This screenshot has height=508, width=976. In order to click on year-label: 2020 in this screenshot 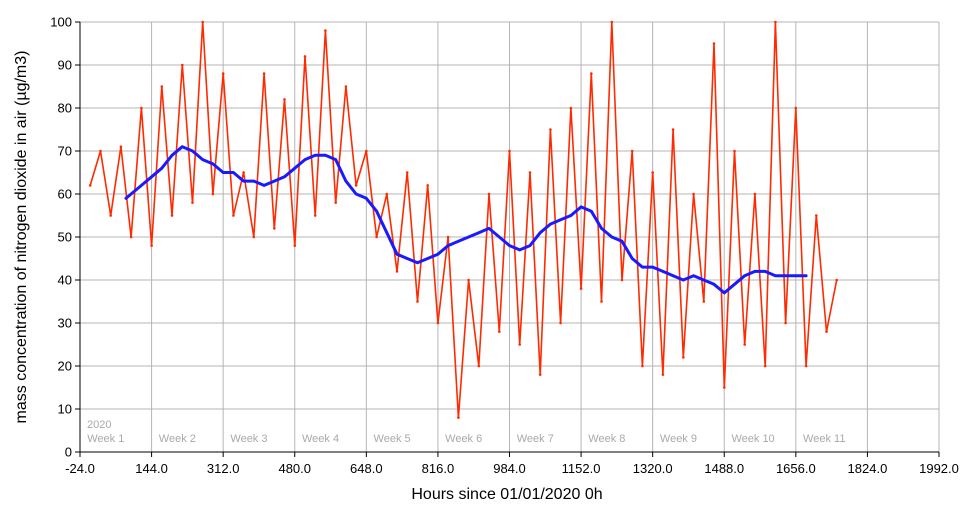, I will do `click(99, 425)`.